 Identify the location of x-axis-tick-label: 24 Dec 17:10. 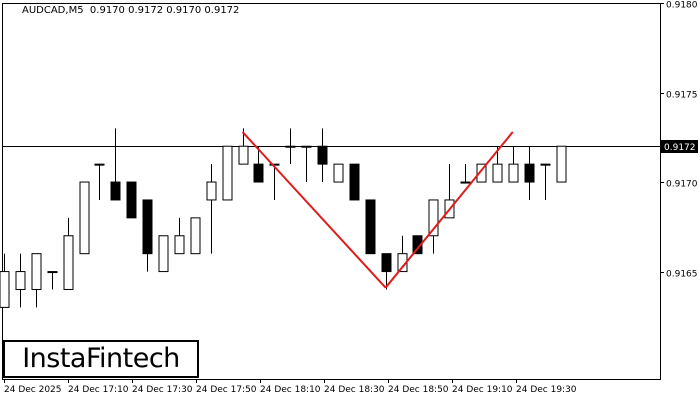
(98, 390).